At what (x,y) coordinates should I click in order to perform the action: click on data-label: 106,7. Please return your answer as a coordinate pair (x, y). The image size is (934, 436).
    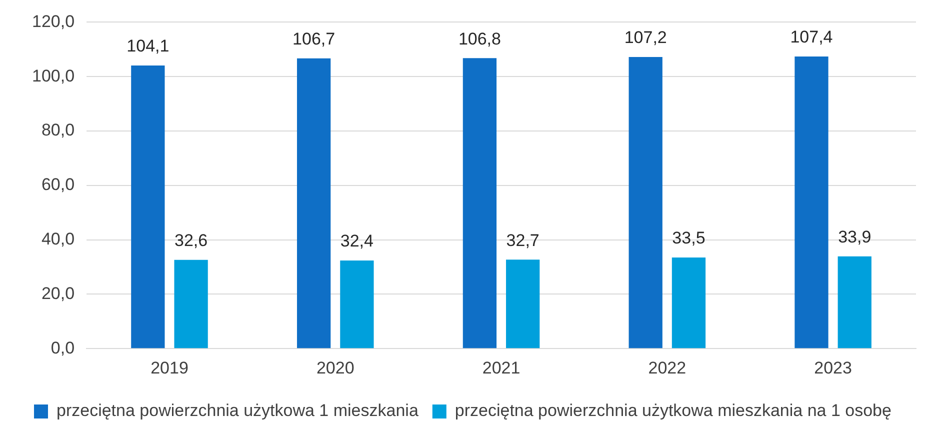
    Looking at the image, I should click on (314, 39).